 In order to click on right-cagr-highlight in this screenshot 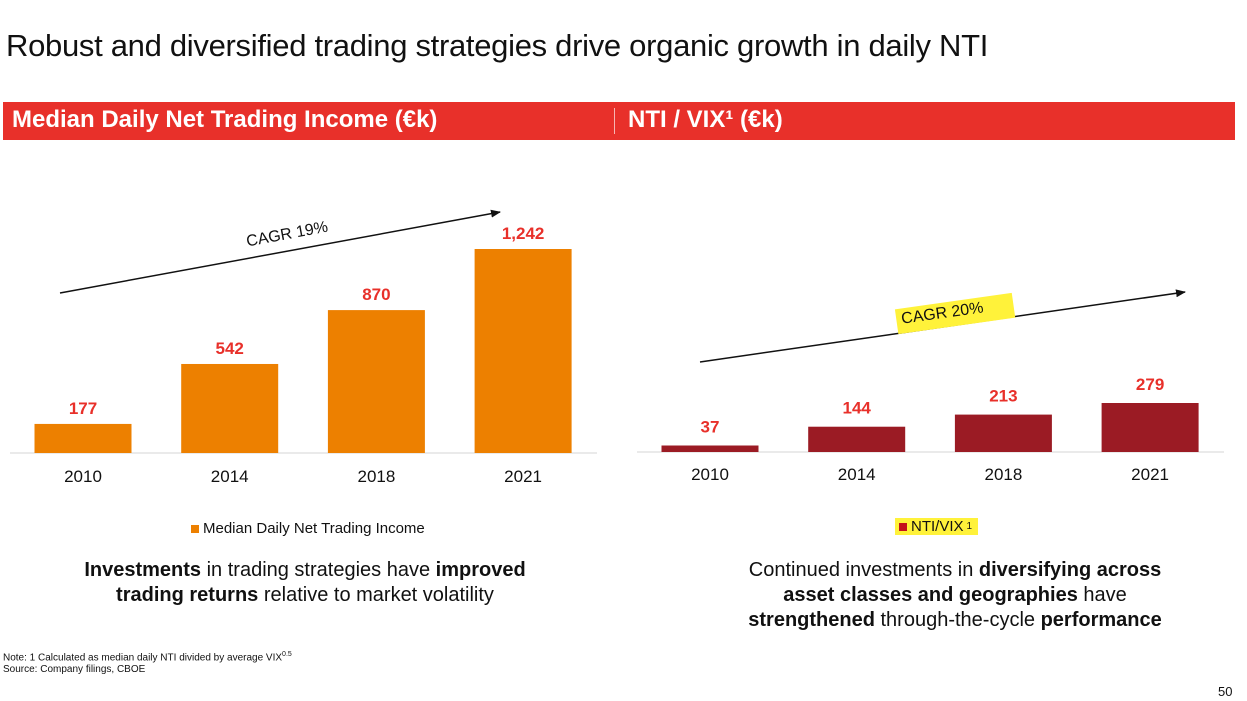, I will do `click(955, 313)`.